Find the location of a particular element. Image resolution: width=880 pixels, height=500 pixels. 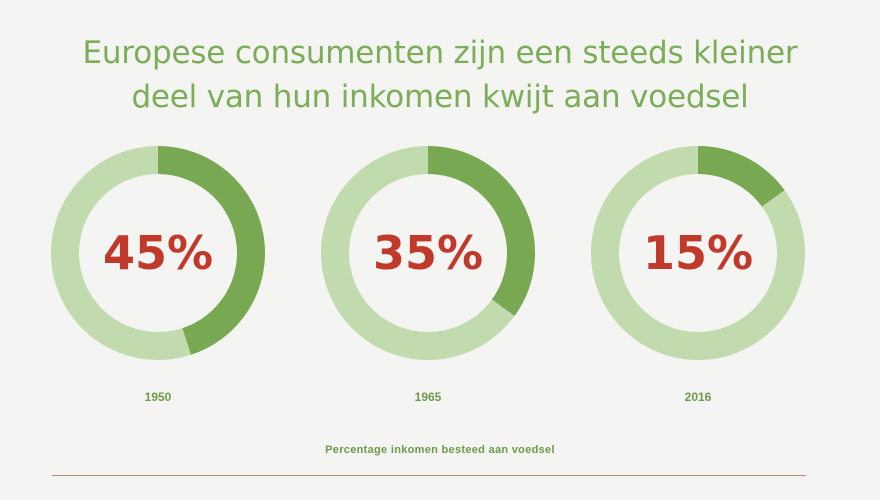

donut-year-label: 2016 is located at coordinates (698, 397).